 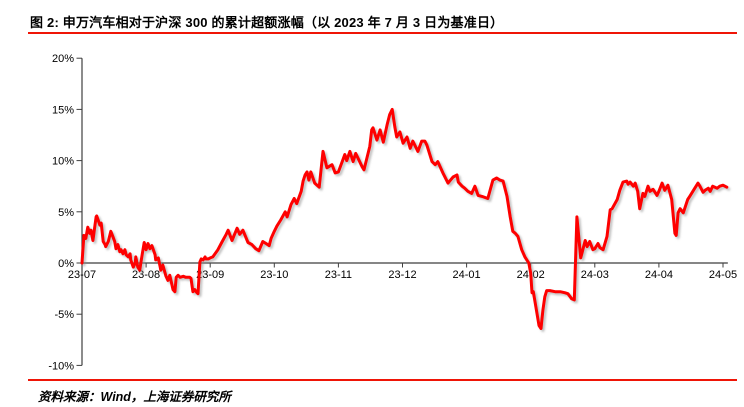 I want to click on footer-rule, so click(x=382, y=380).